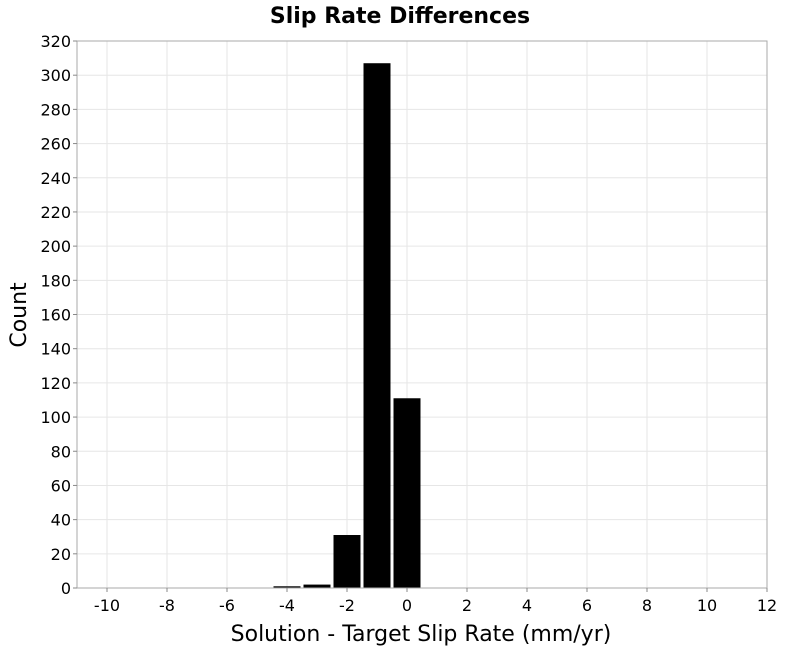 This screenshot has width=800, height=654. I want to click on y-axis-title: Count, so click(19, 315).